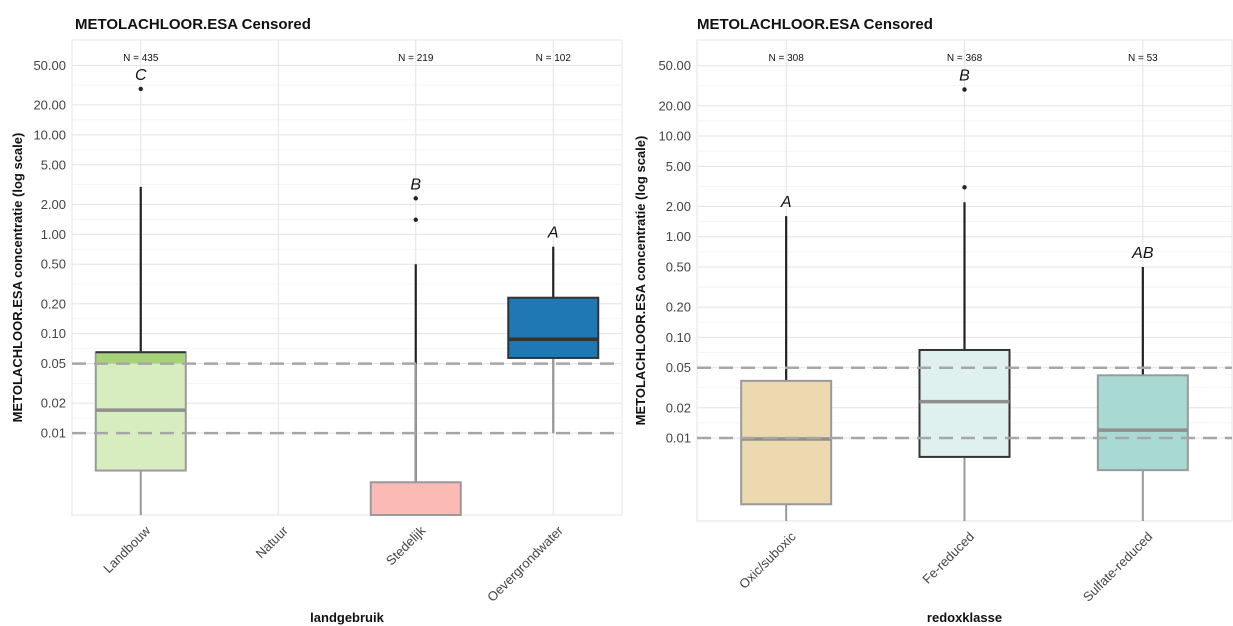  What do you see at coordinates (678, 367) in the screenshot?
I see `panel2-y-tick-label: 0.05` at bounding box center [678, 367].